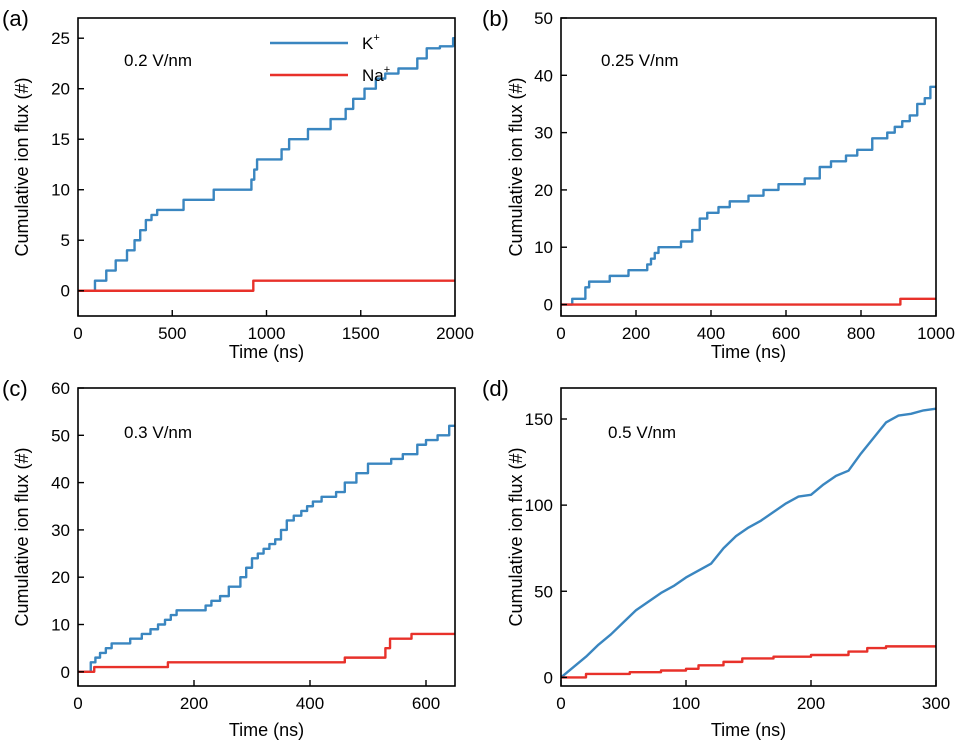 This screenshot has width=960, height=752. Describe the element at coordinates (361, 333) in the screenshot. I see `x-tick-label: 1500` at that location.